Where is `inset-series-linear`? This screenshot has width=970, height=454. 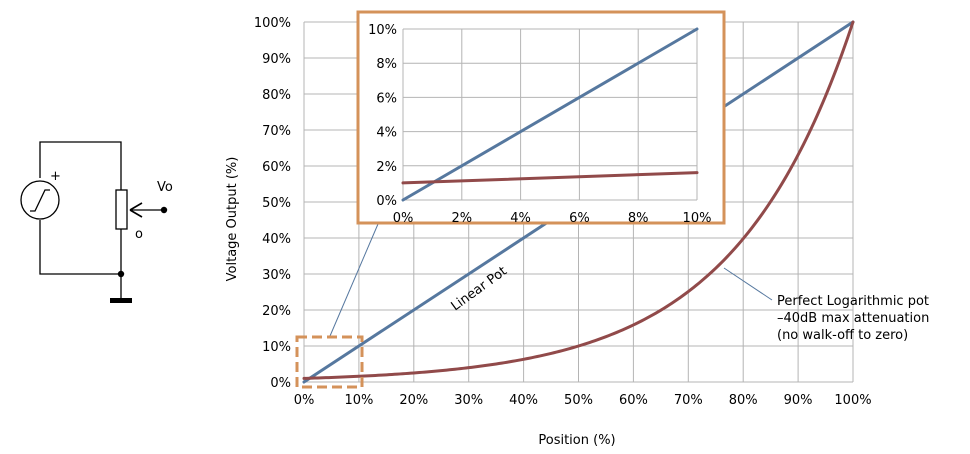
inset-series-linear is located at coordinates (550, 114).